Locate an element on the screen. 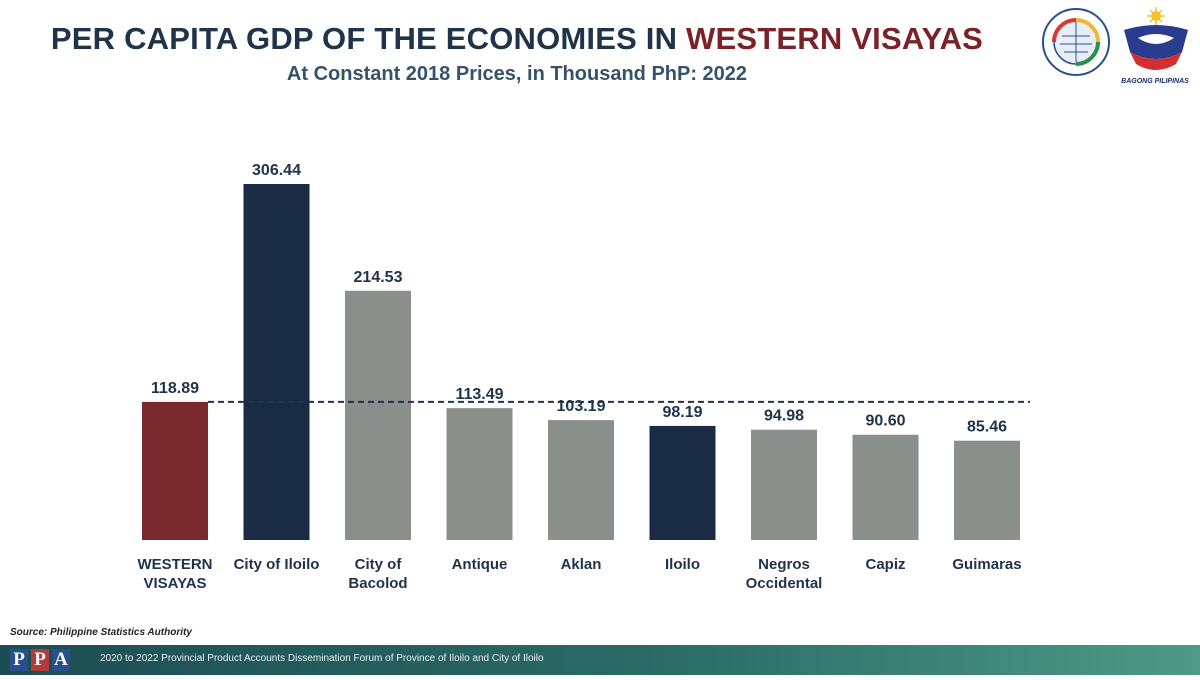 The height and width of the screenshot is (680, 1200). bagong-pilipinas-logo-icon is located at coordinates (1156, 38).